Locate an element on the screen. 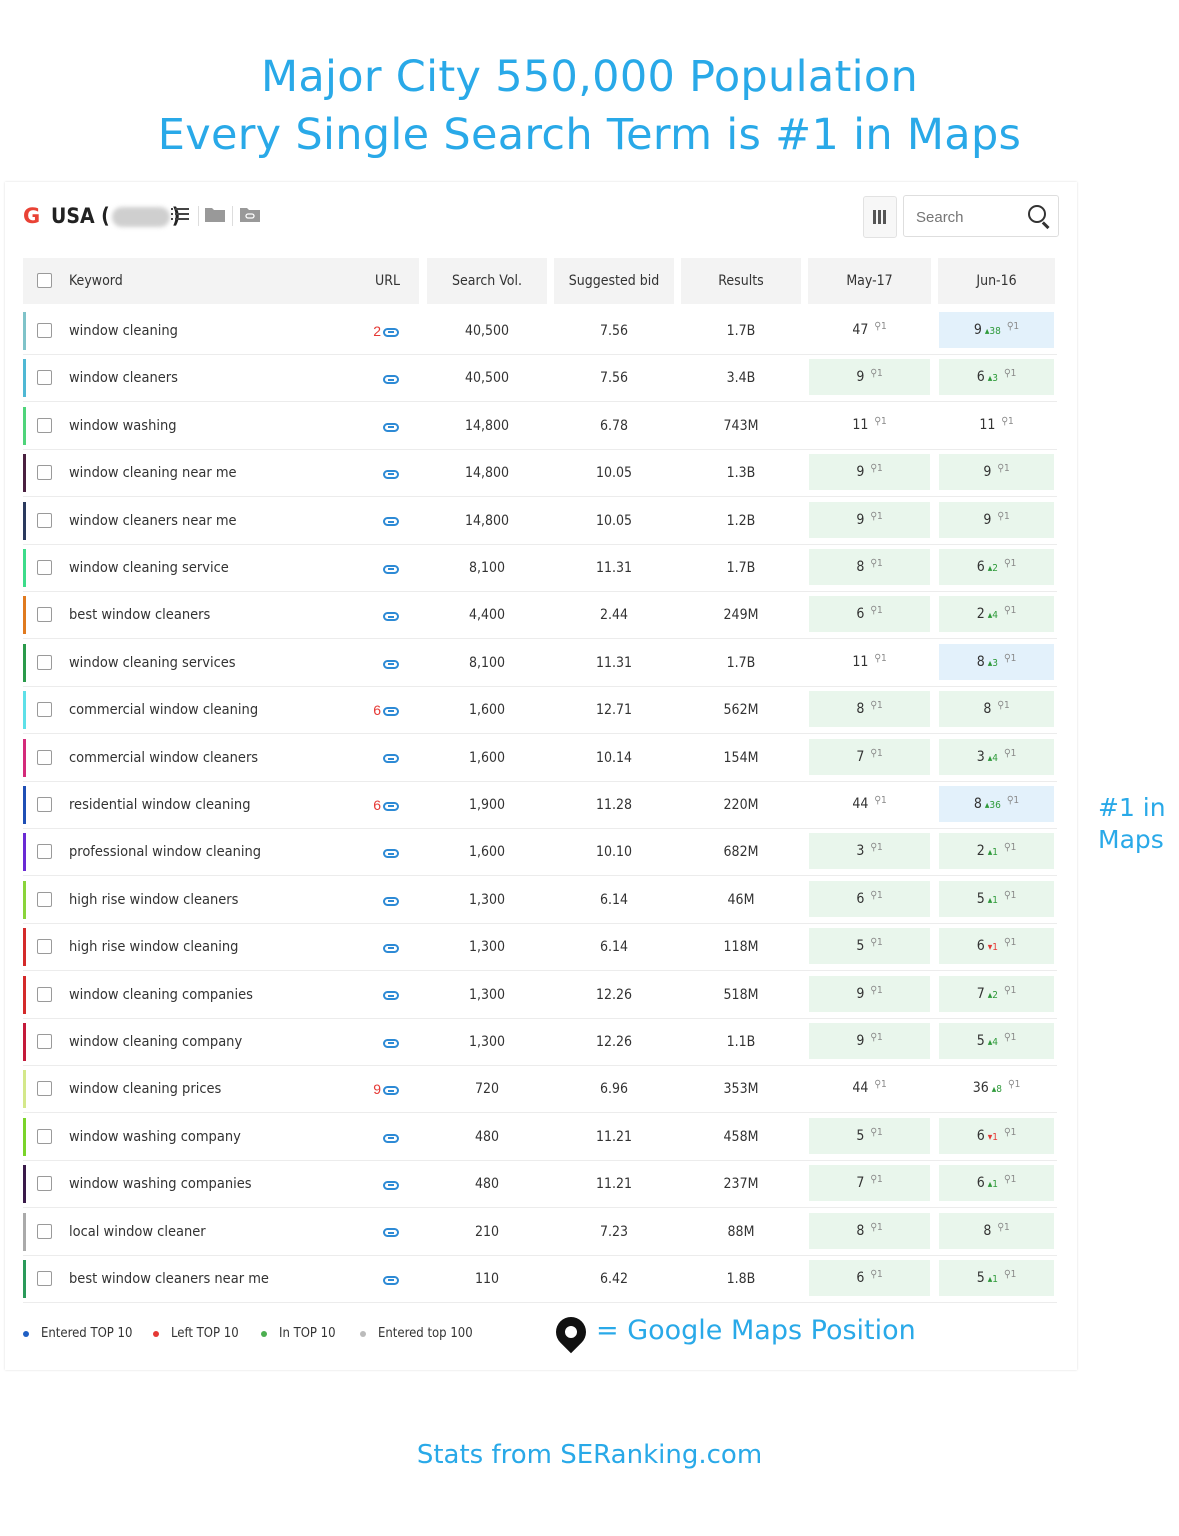 The height and width of the screenshot is (1536, 1179). header-suggested-bid: Suggested bid is located at coordinates (614, 281).